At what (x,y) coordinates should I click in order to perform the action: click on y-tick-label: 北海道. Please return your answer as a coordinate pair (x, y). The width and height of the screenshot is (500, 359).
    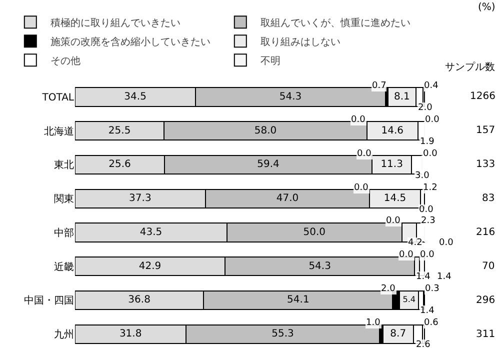
    Looking at the image, I should click on (59, 131).